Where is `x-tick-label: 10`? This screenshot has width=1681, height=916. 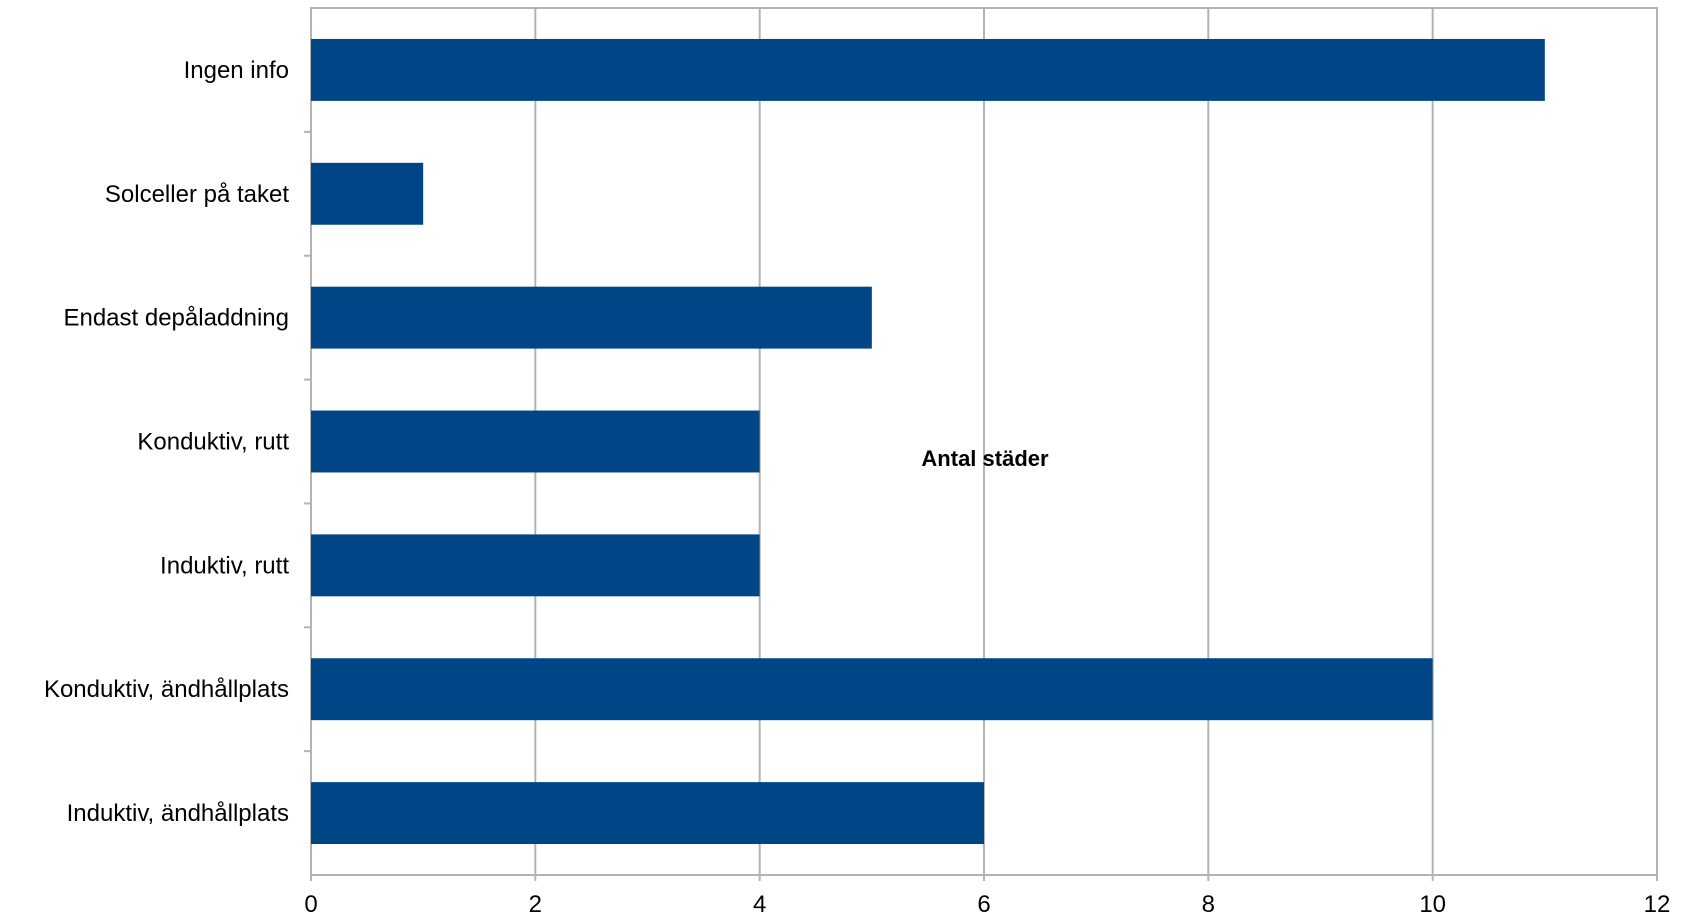 x-tick-label: 10 is located at coordinates (1432, 903).